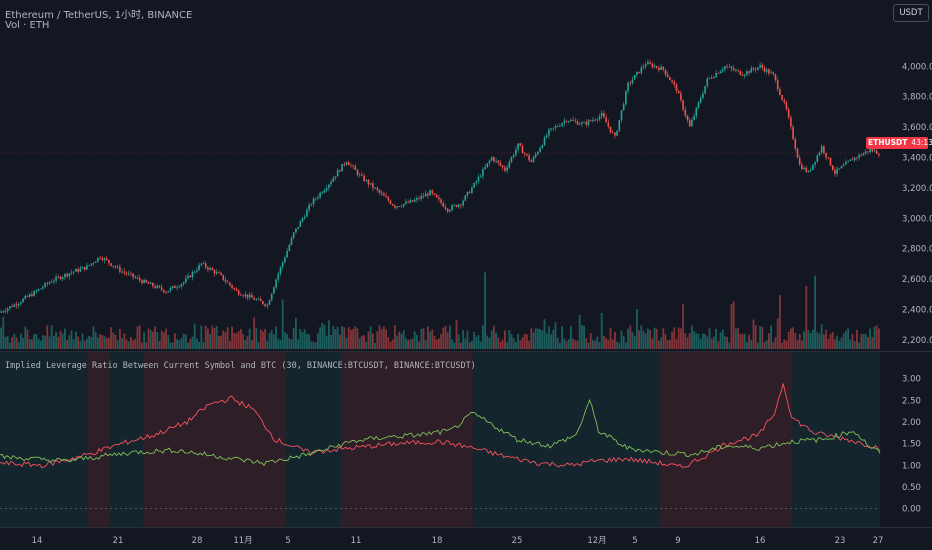 The height and width of the screenshot is (550, 932). What do you see at coordinates (596, 541) in the screenshot?
I see `time-axis-tick: 12月` at bounding box center [596, 541].